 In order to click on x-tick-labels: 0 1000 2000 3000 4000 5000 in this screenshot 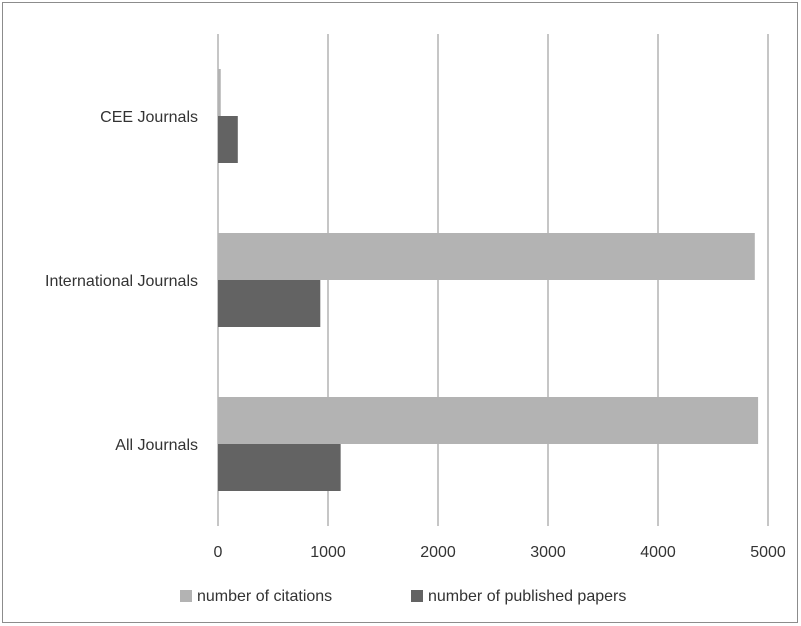, I will do `click(500, 552)`.